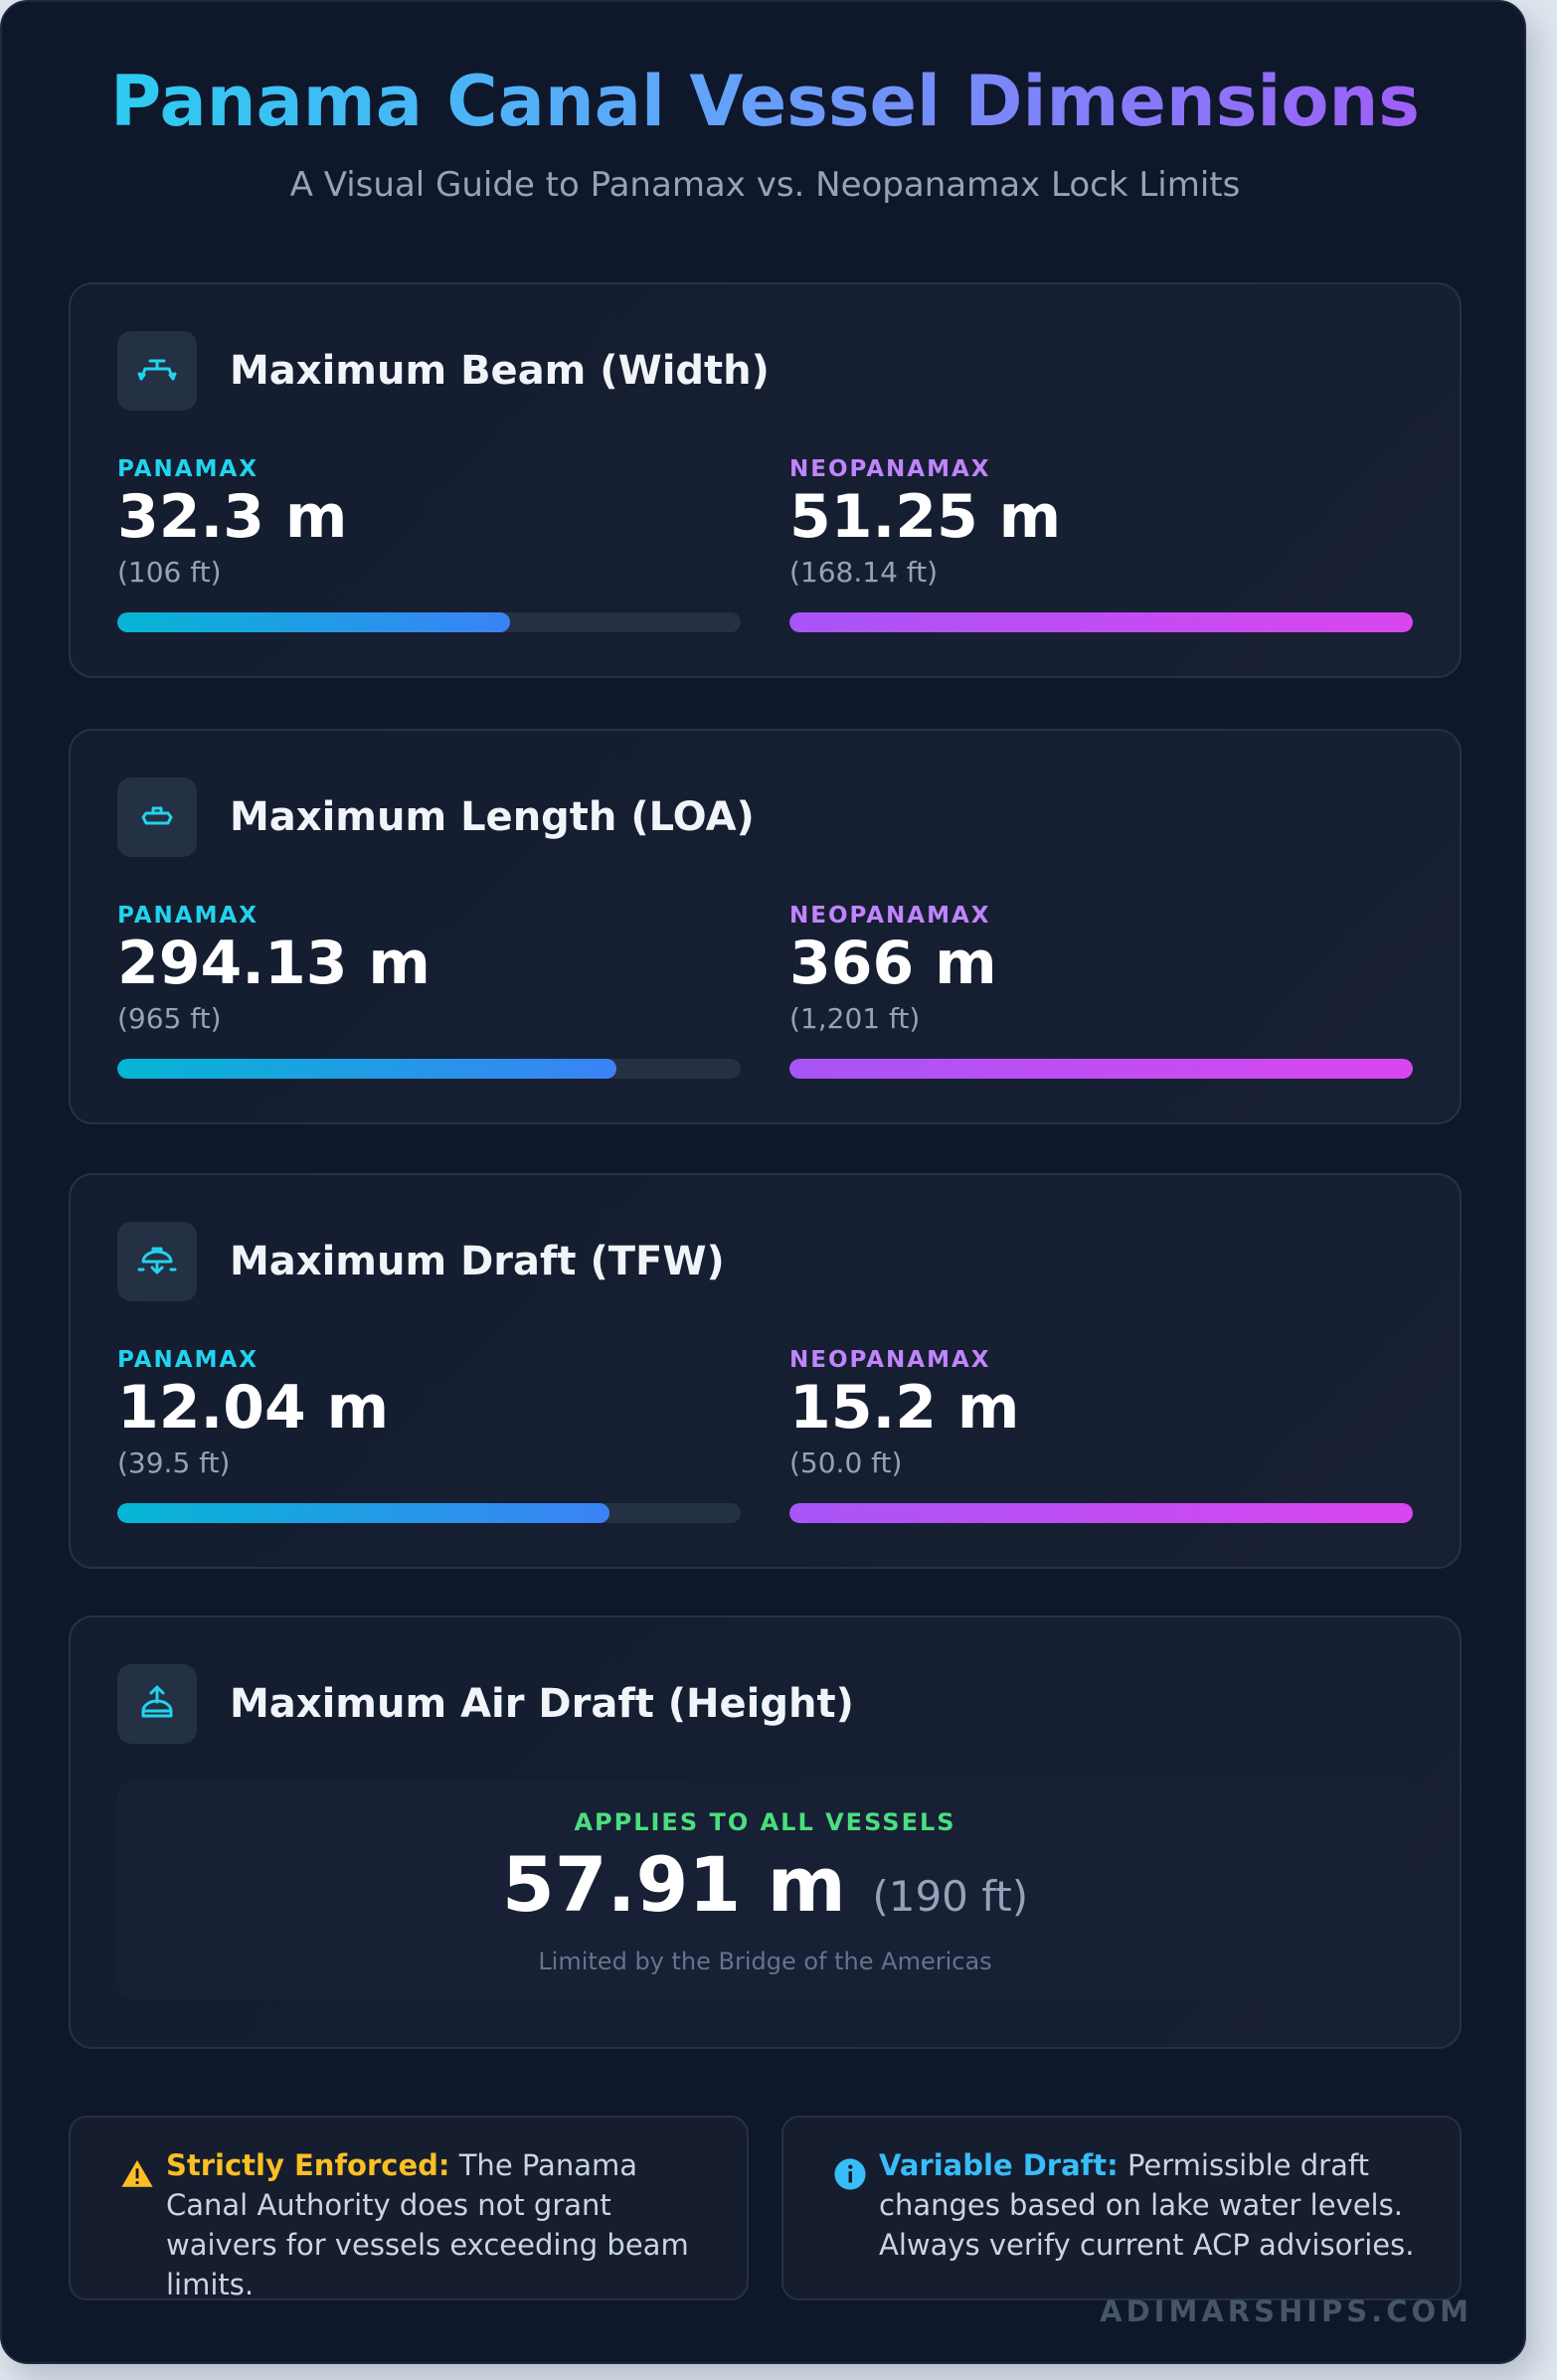 Image resolution: width=1557 pixels, height=2380 pixels. Describe the element at coordinates (1101, 543) in the screenshot. I see `neopanamax-column: NEOPANAMAX 51.25 m (168.14 ft)` at that location.